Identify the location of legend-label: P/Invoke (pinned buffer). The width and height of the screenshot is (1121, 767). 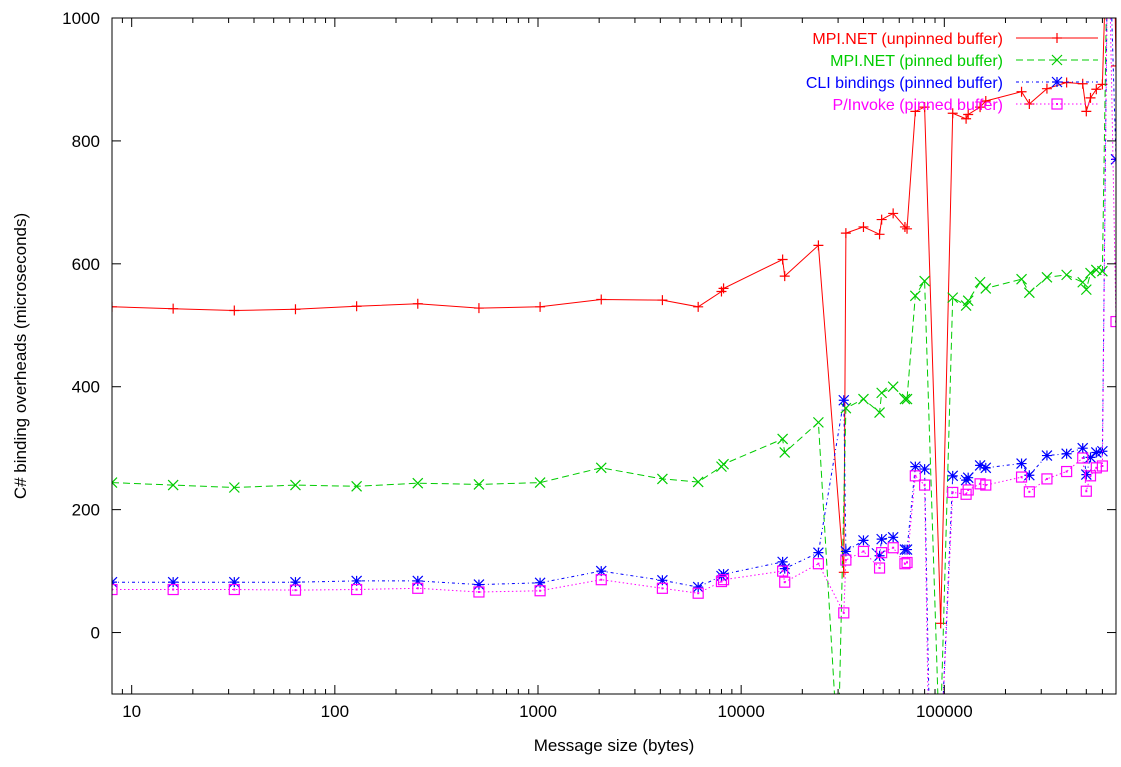
(918, 105).